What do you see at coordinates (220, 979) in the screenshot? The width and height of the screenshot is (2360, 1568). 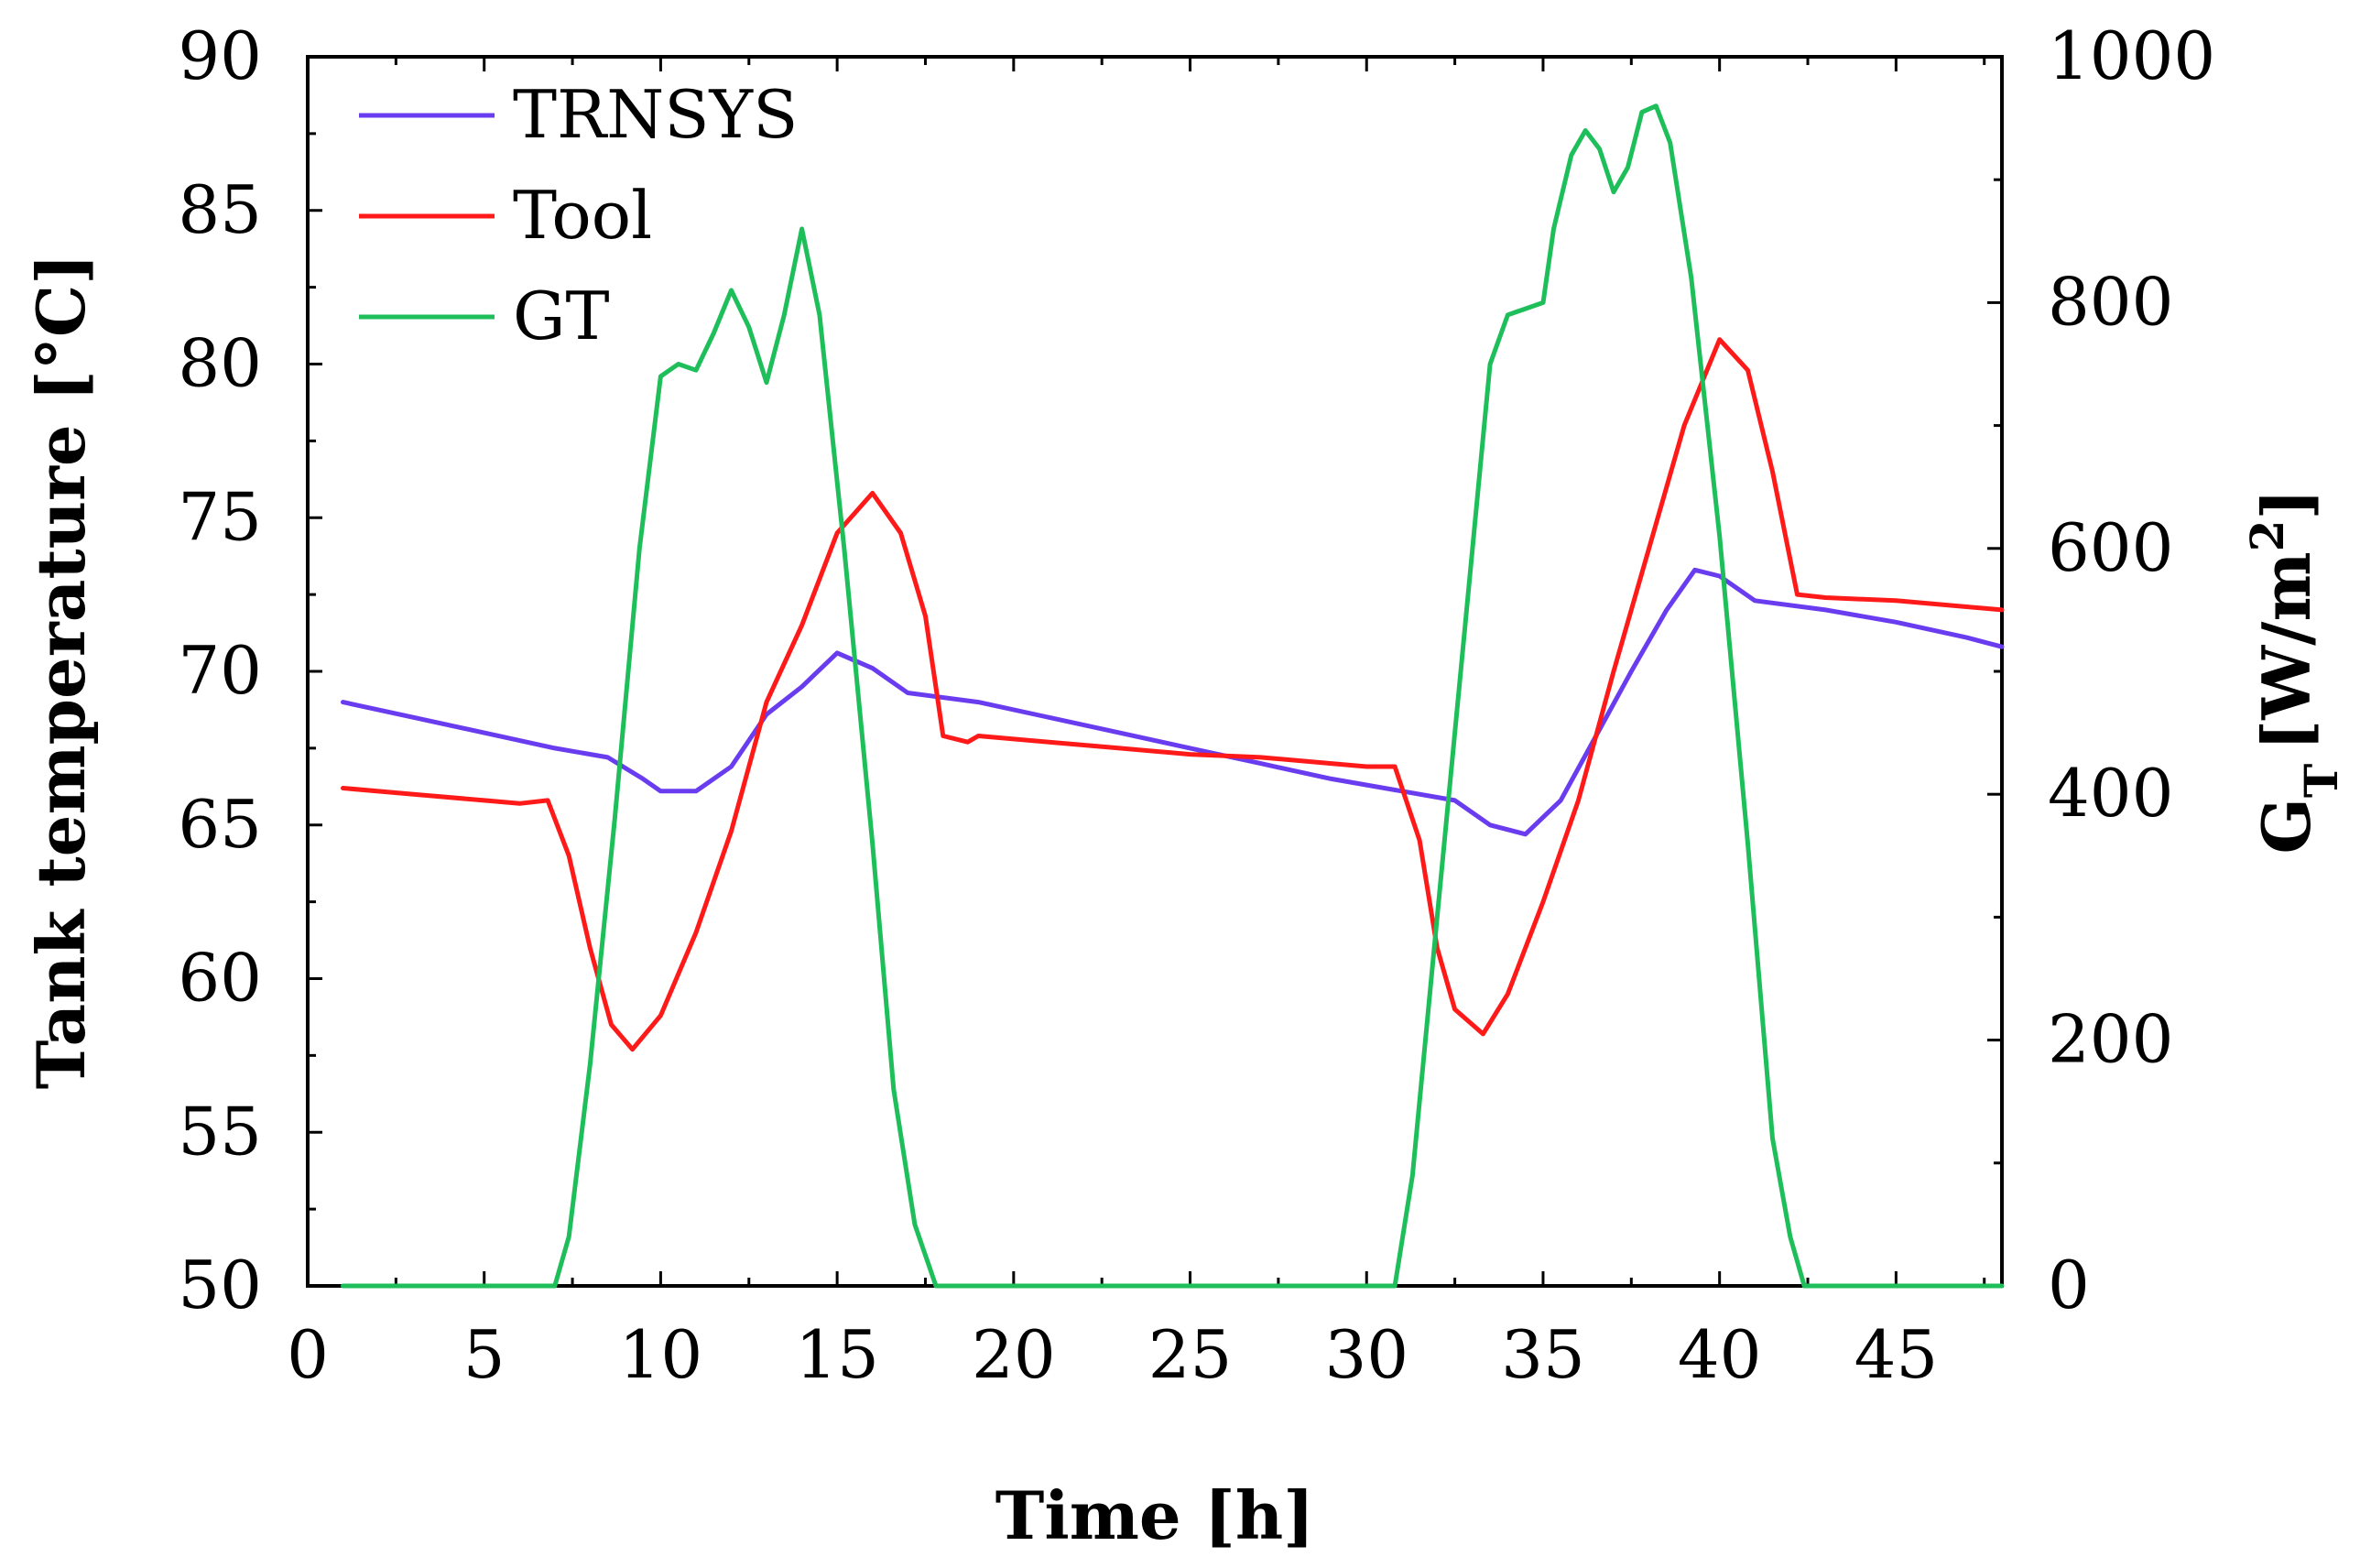 I see `y-left-tick-label: 60` at bounding box center [220, 979].